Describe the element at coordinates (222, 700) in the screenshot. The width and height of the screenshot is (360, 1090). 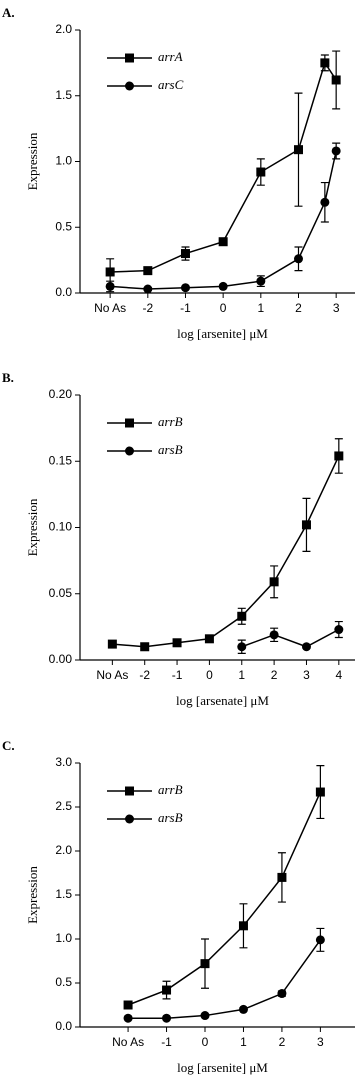
I see `x-axis-title: log [arsenate] μM` at that location.